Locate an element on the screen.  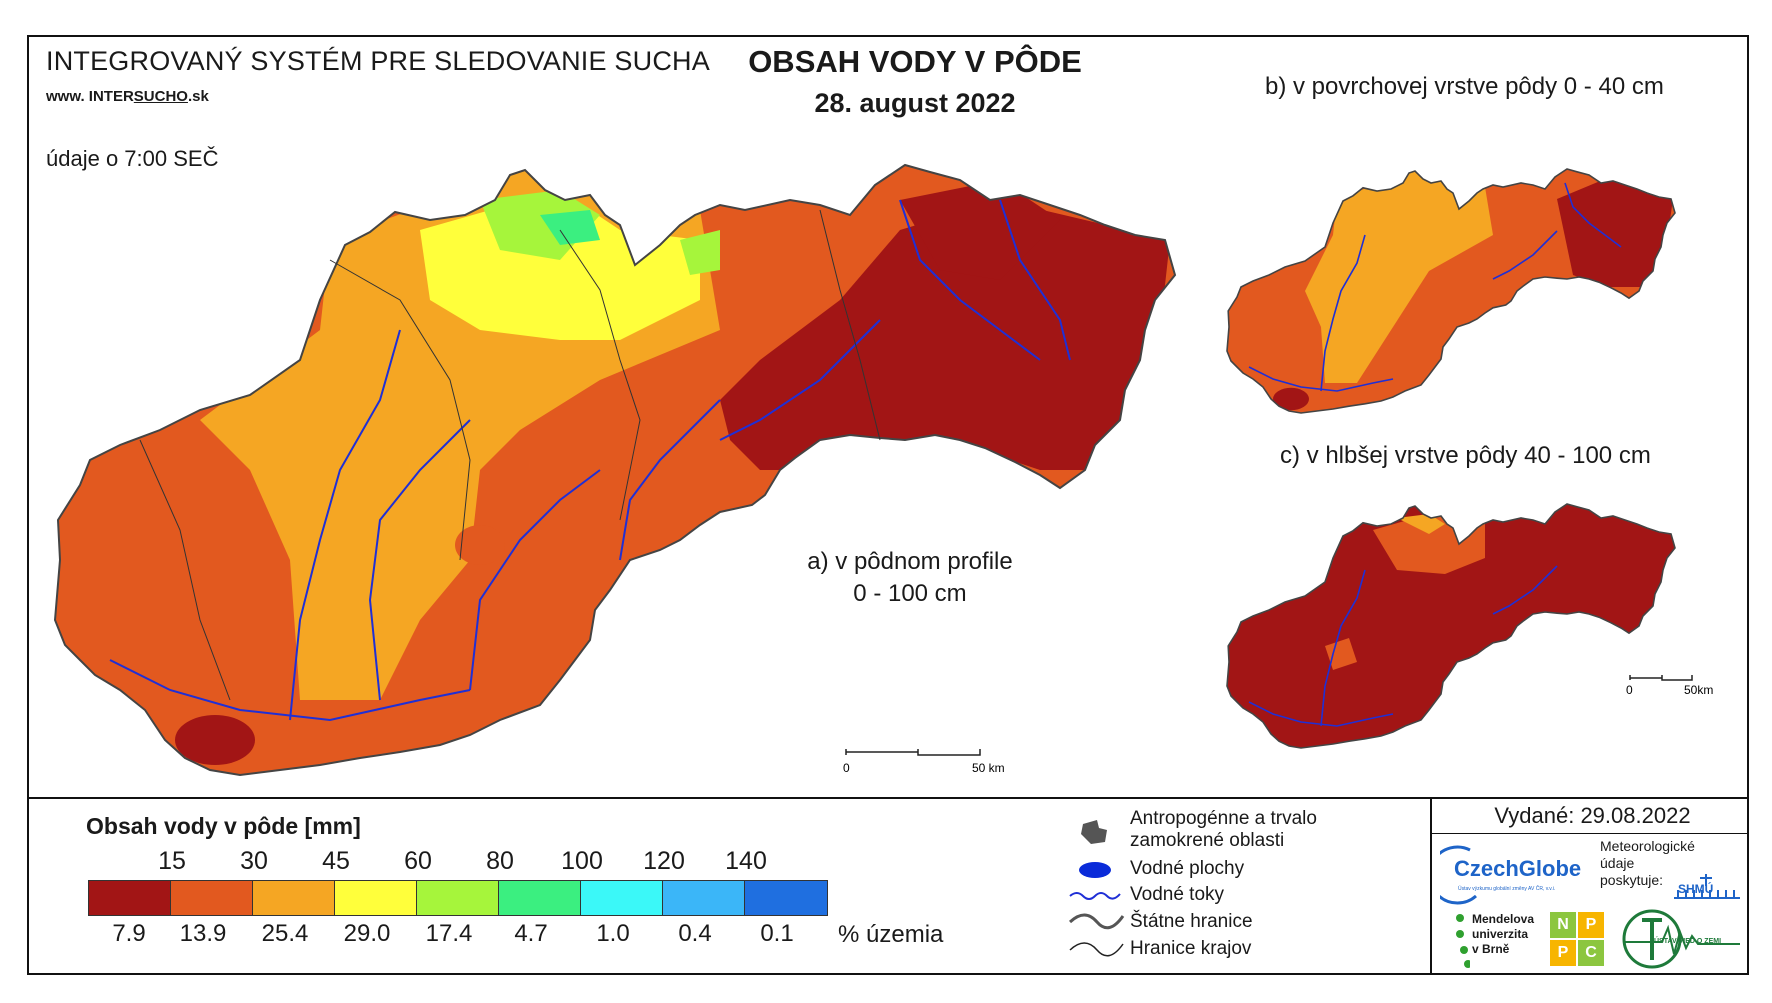
legend-percentage: 17.4 is located at coordinates (449, 933).